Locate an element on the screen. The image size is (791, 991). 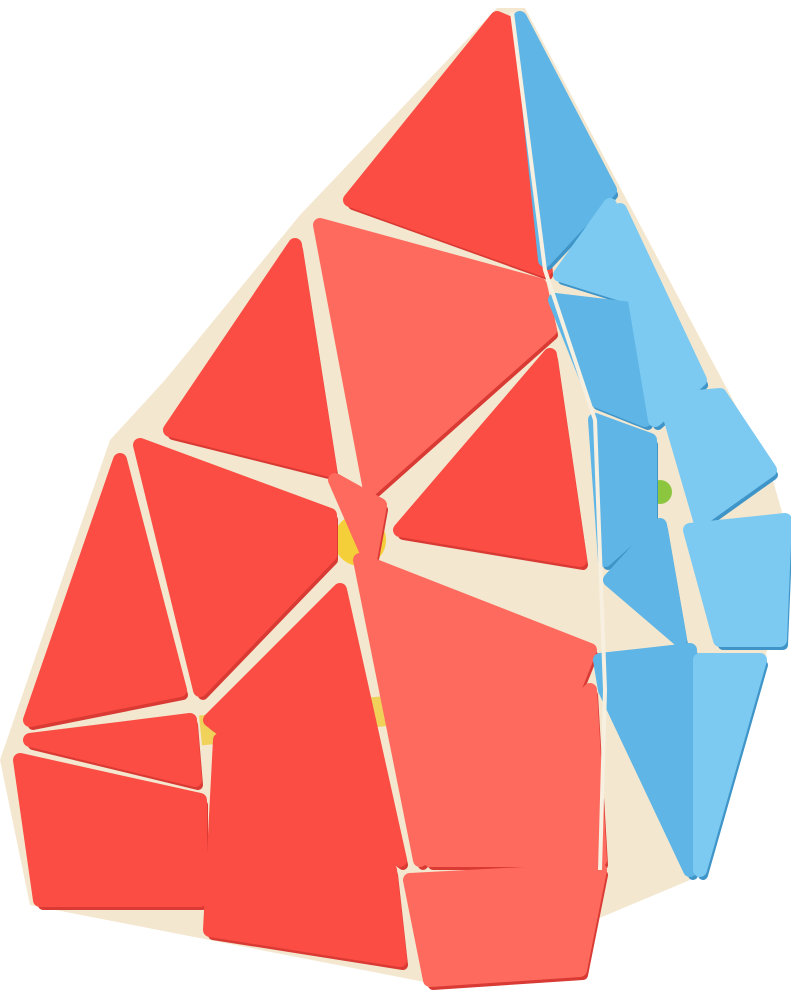
blue-tile-8-surface is located at coordinates (737, 580).